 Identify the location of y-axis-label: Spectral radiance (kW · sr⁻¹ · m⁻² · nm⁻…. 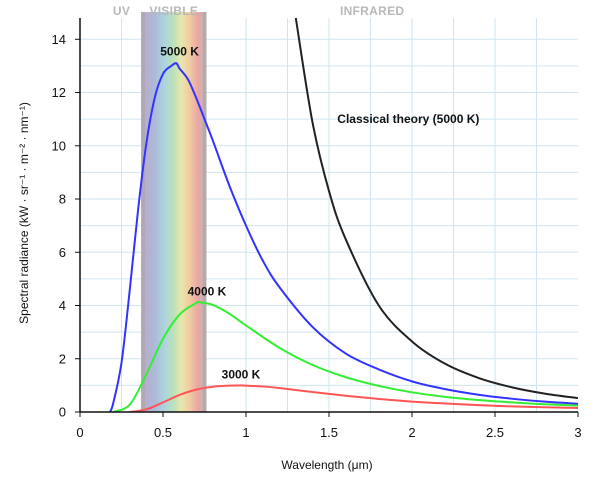
(24, 213).